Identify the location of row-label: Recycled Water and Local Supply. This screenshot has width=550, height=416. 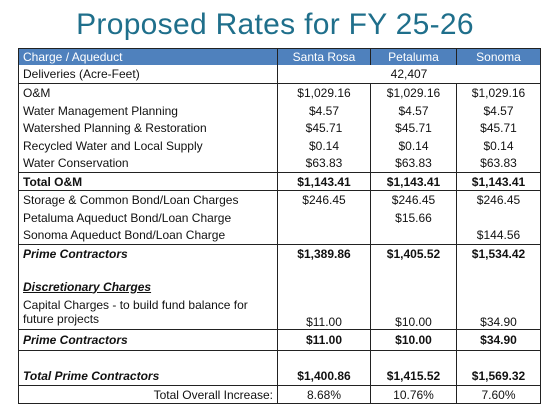
(148, 145).